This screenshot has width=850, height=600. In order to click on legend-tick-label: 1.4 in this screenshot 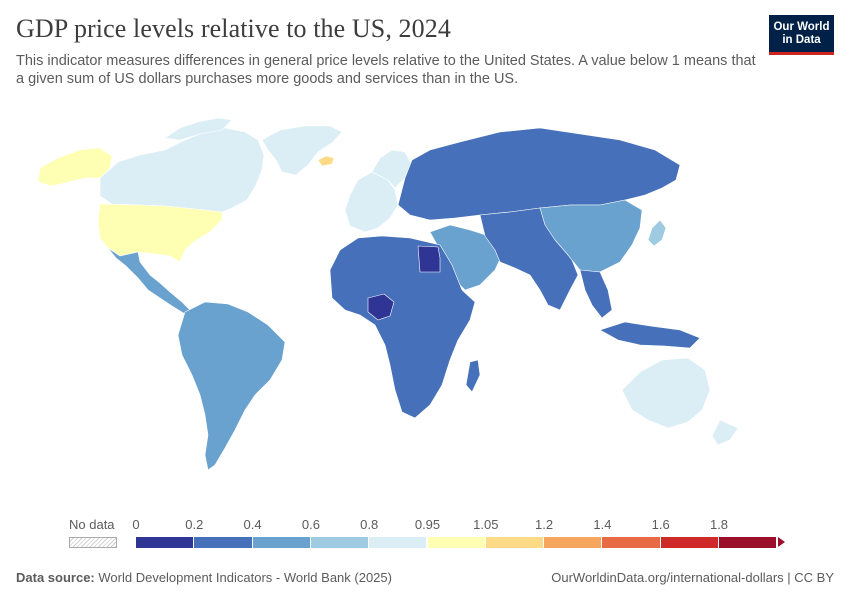, I will do `click(602, 524)`.